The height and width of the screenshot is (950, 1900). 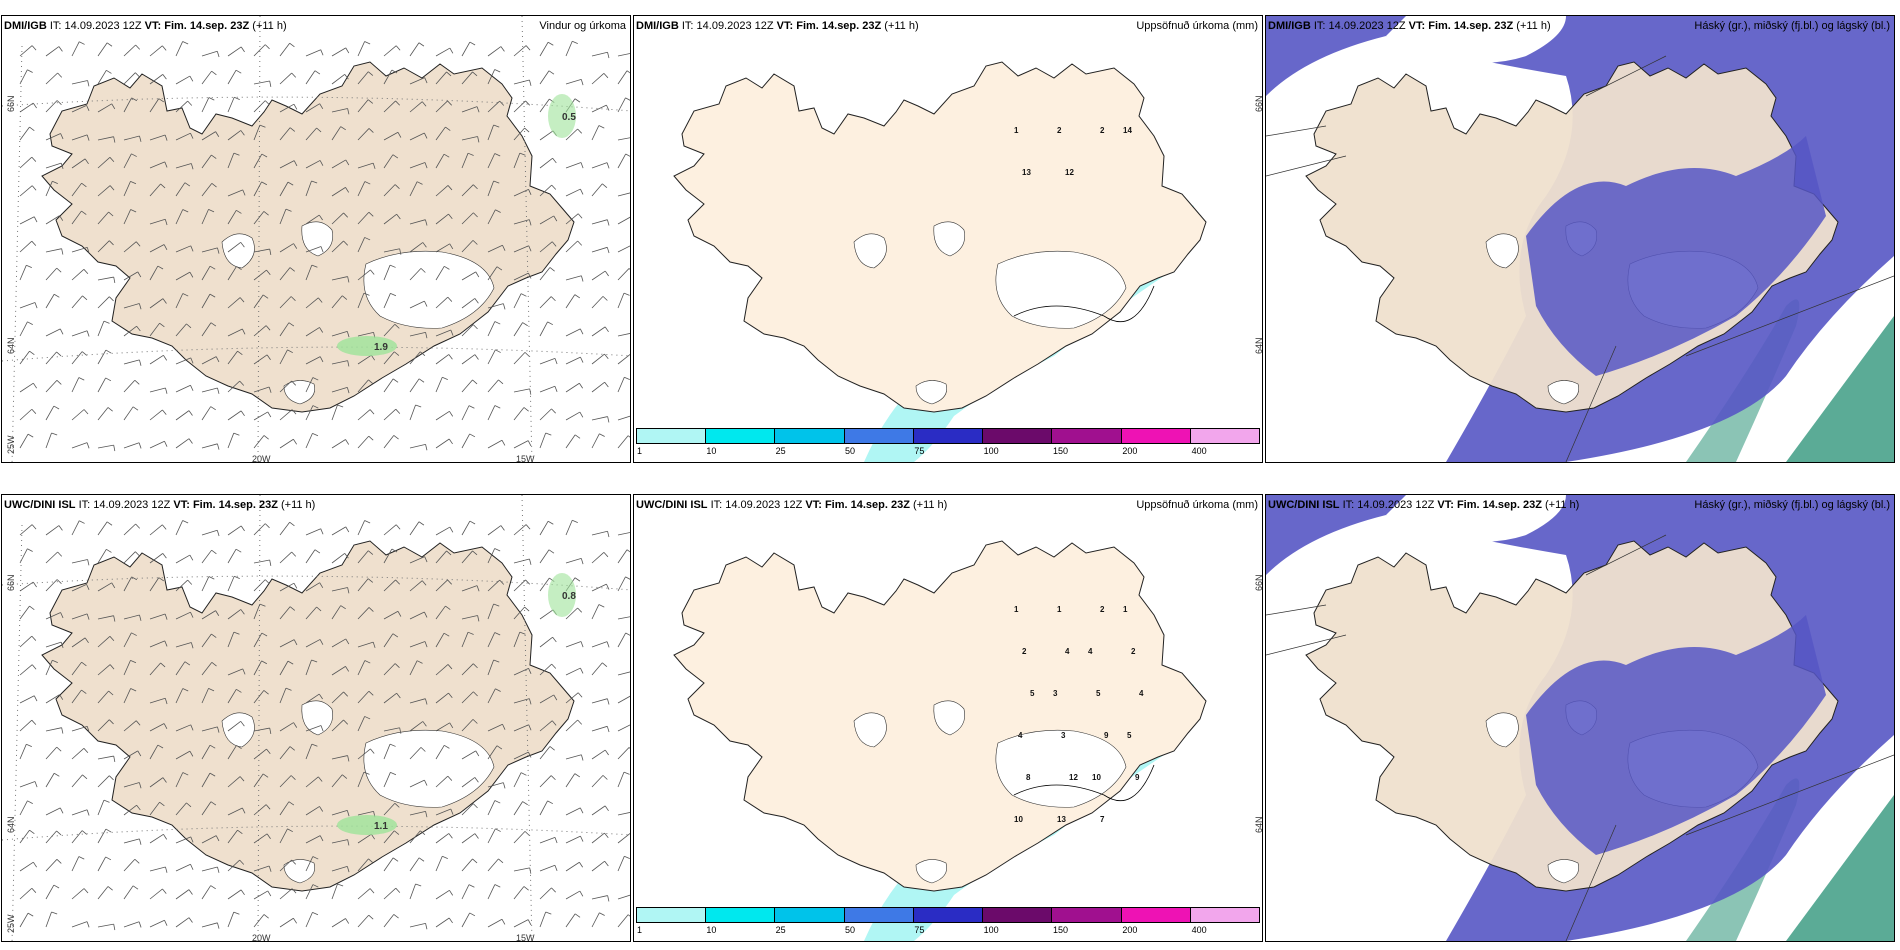 What do you see at coordinates (780, 451) in the screenshot?
I see `colorbar-tick-label: 25` at bounding box center [780, 451].